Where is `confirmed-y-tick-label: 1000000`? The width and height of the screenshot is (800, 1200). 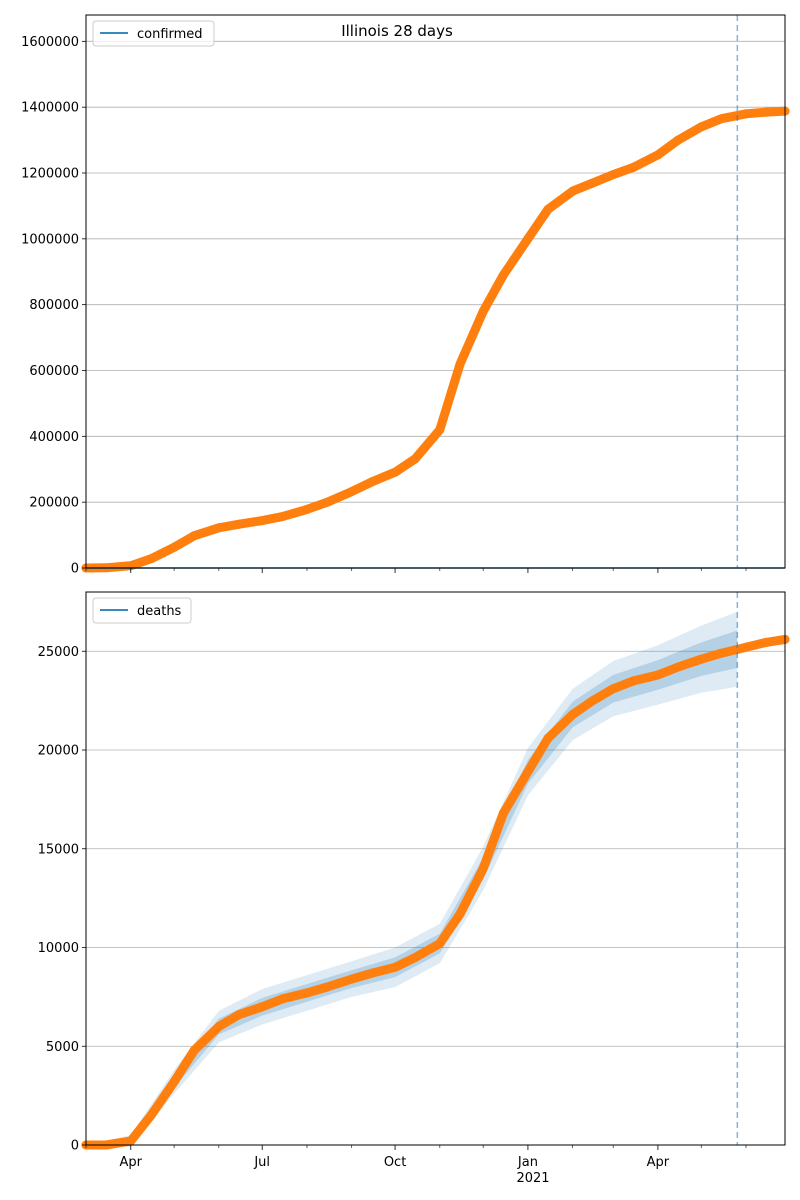 confirmed-y-tick-label: 1000000 is located at coordinates (50, 239).